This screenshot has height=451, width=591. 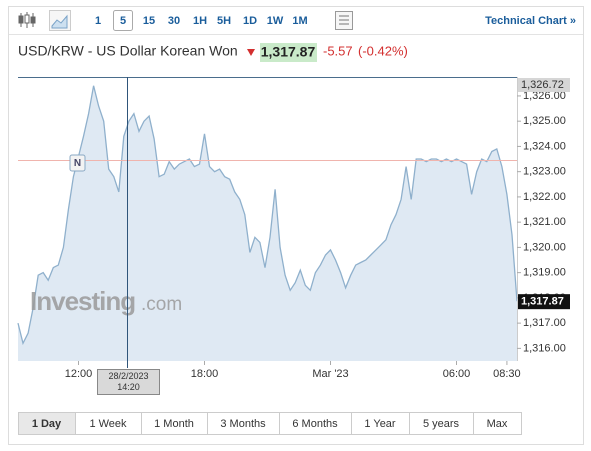 I want to click on down-arrow, so click(x=251, y=52).